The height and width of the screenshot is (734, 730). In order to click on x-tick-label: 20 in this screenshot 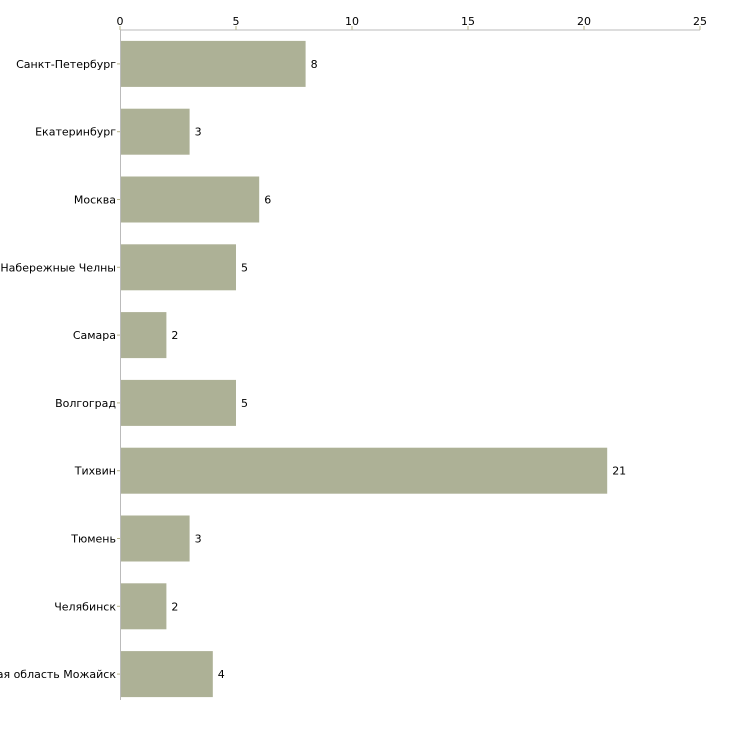, I will do `click(584, 21)`.